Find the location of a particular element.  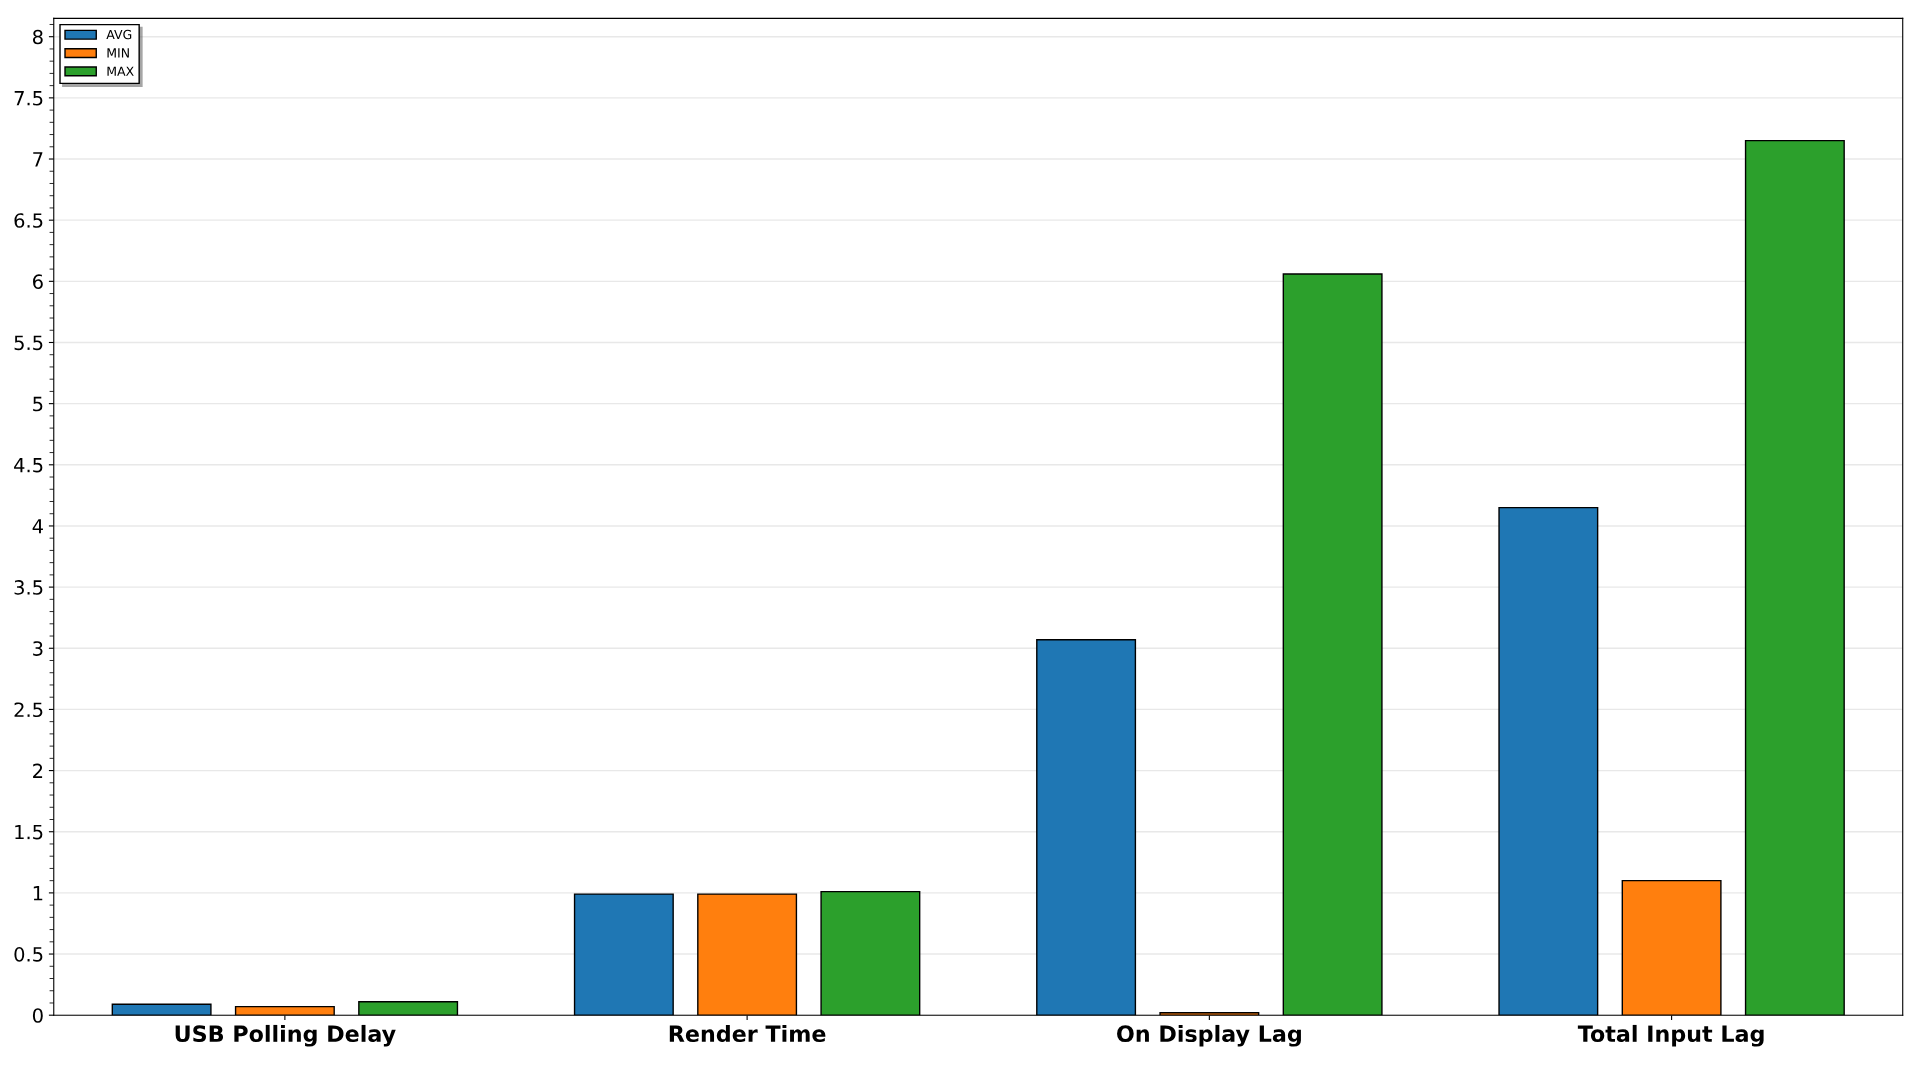

legend-label: MIN is located at coordinates (118, 53).